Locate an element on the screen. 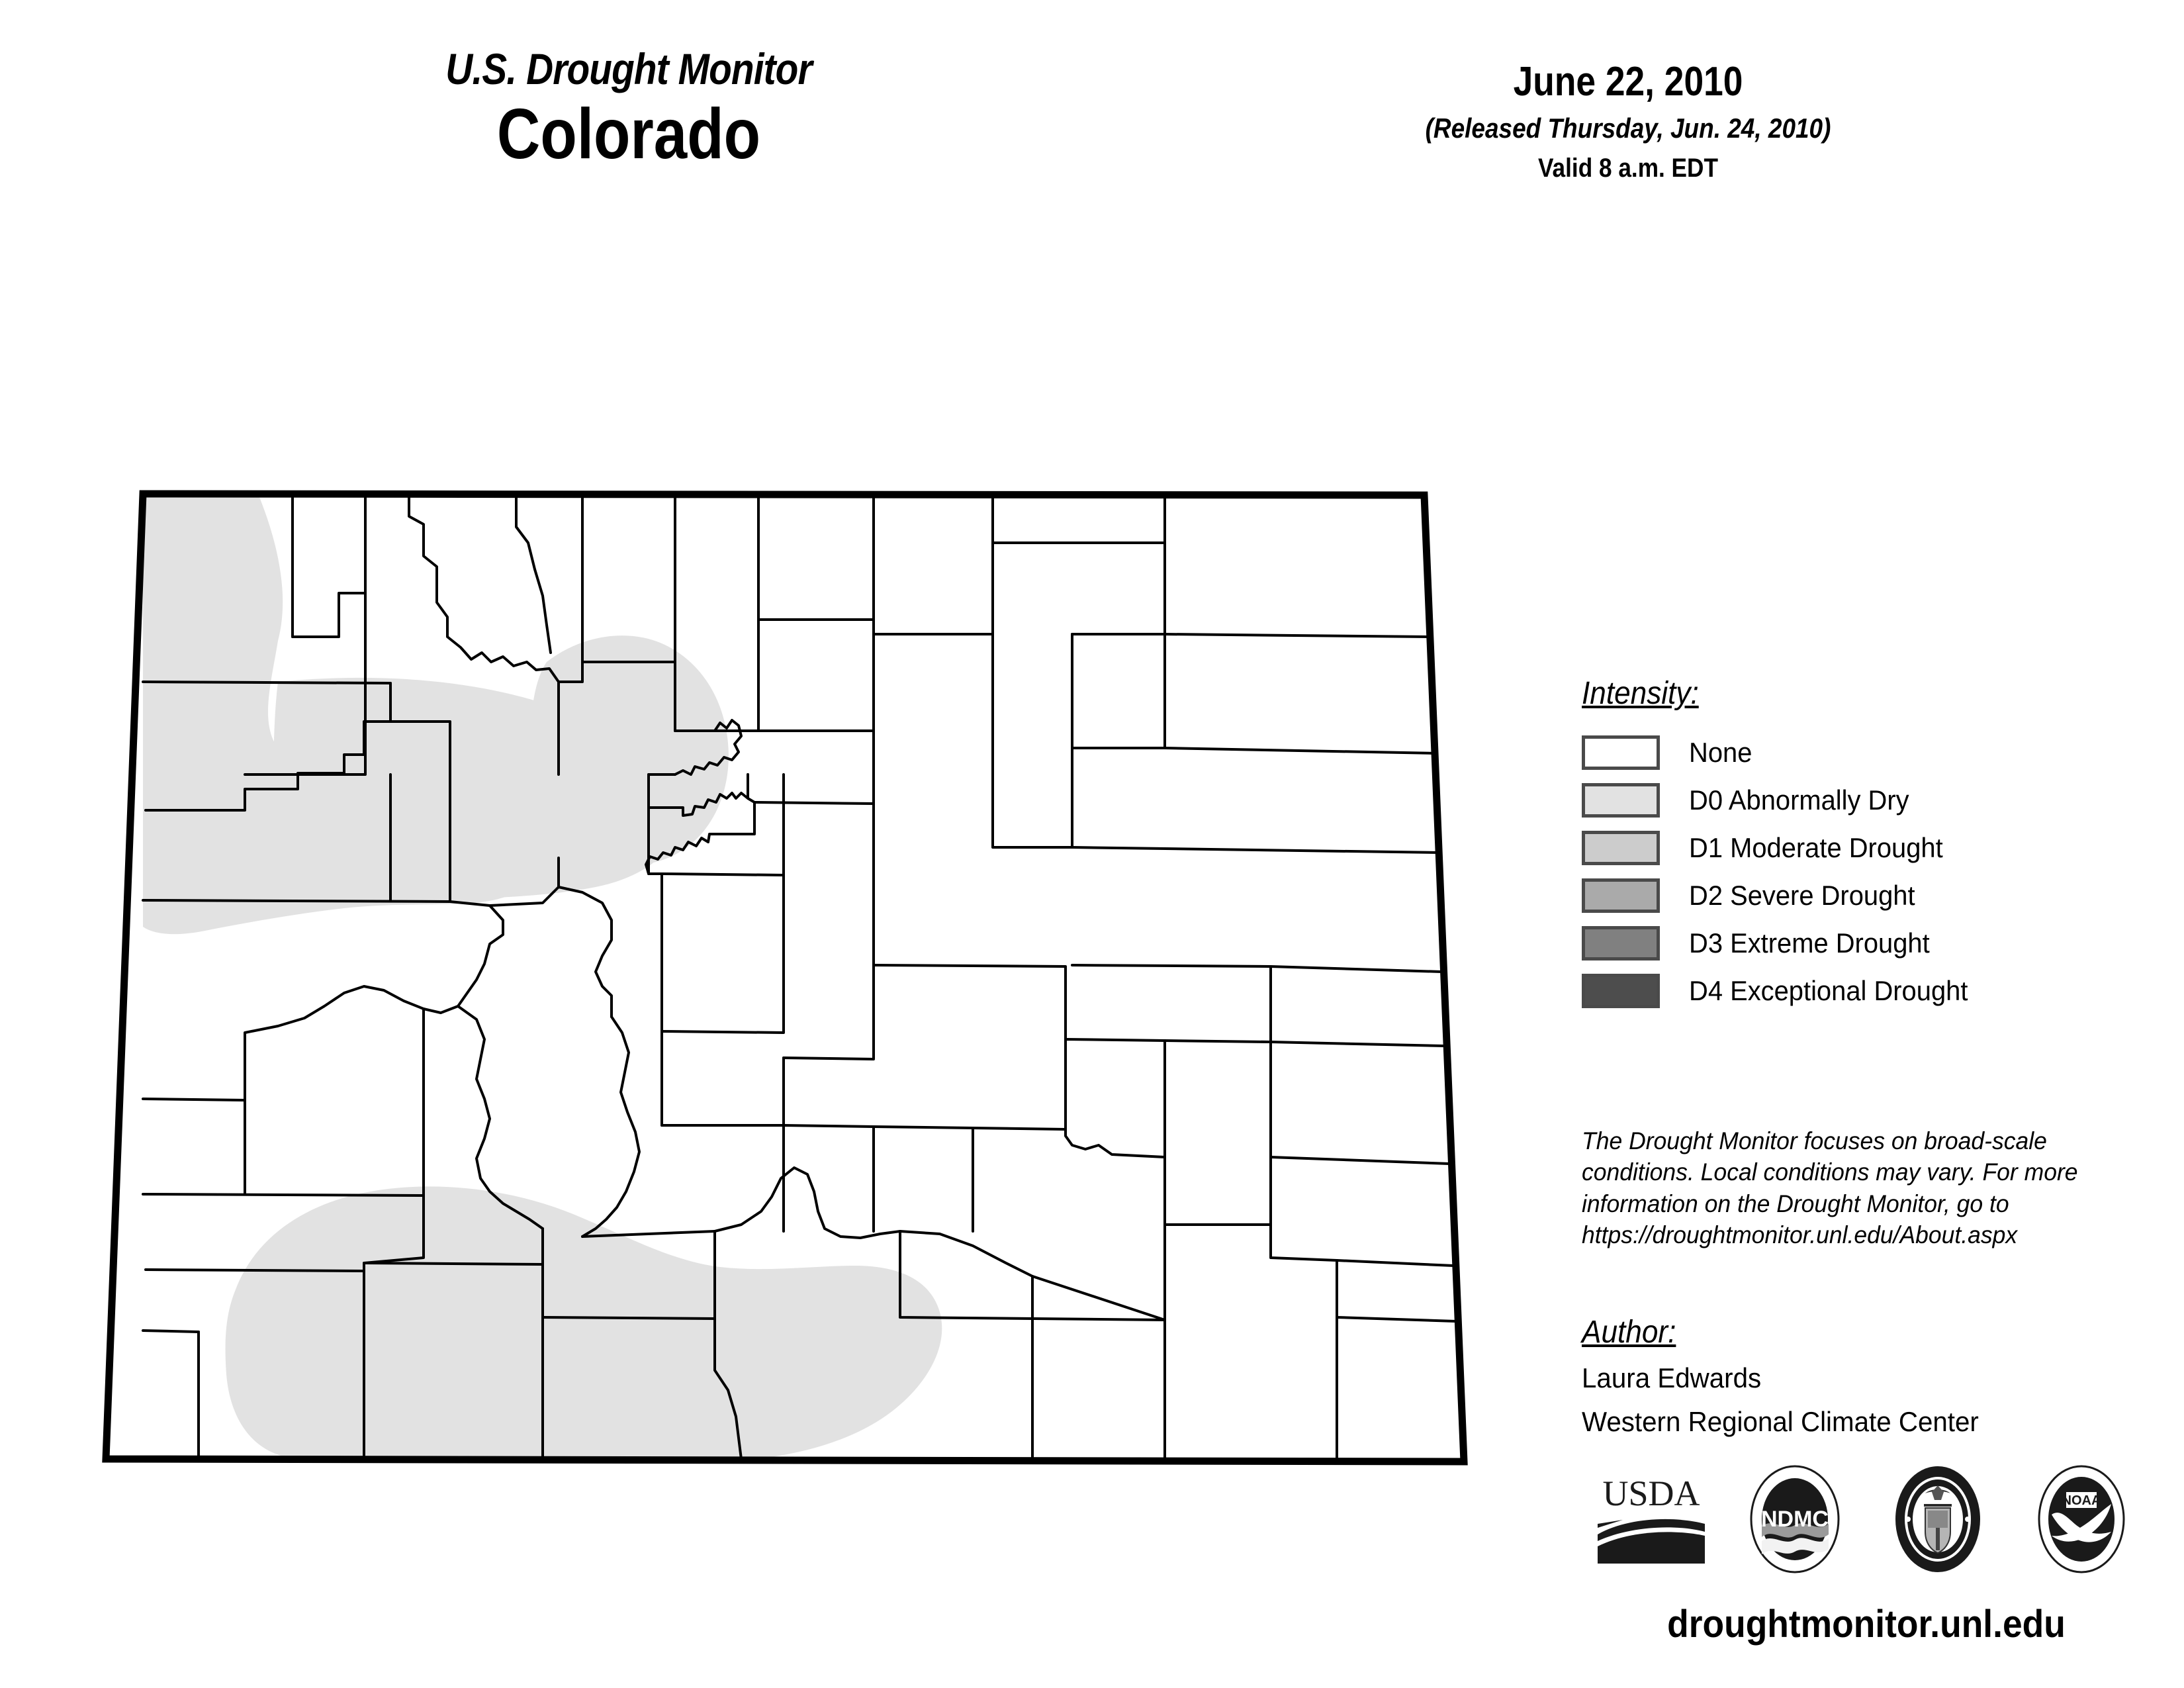 The width and height of the screenshot is (2184, 1688). state-title: Colorado is located at coordinates (628, 133).